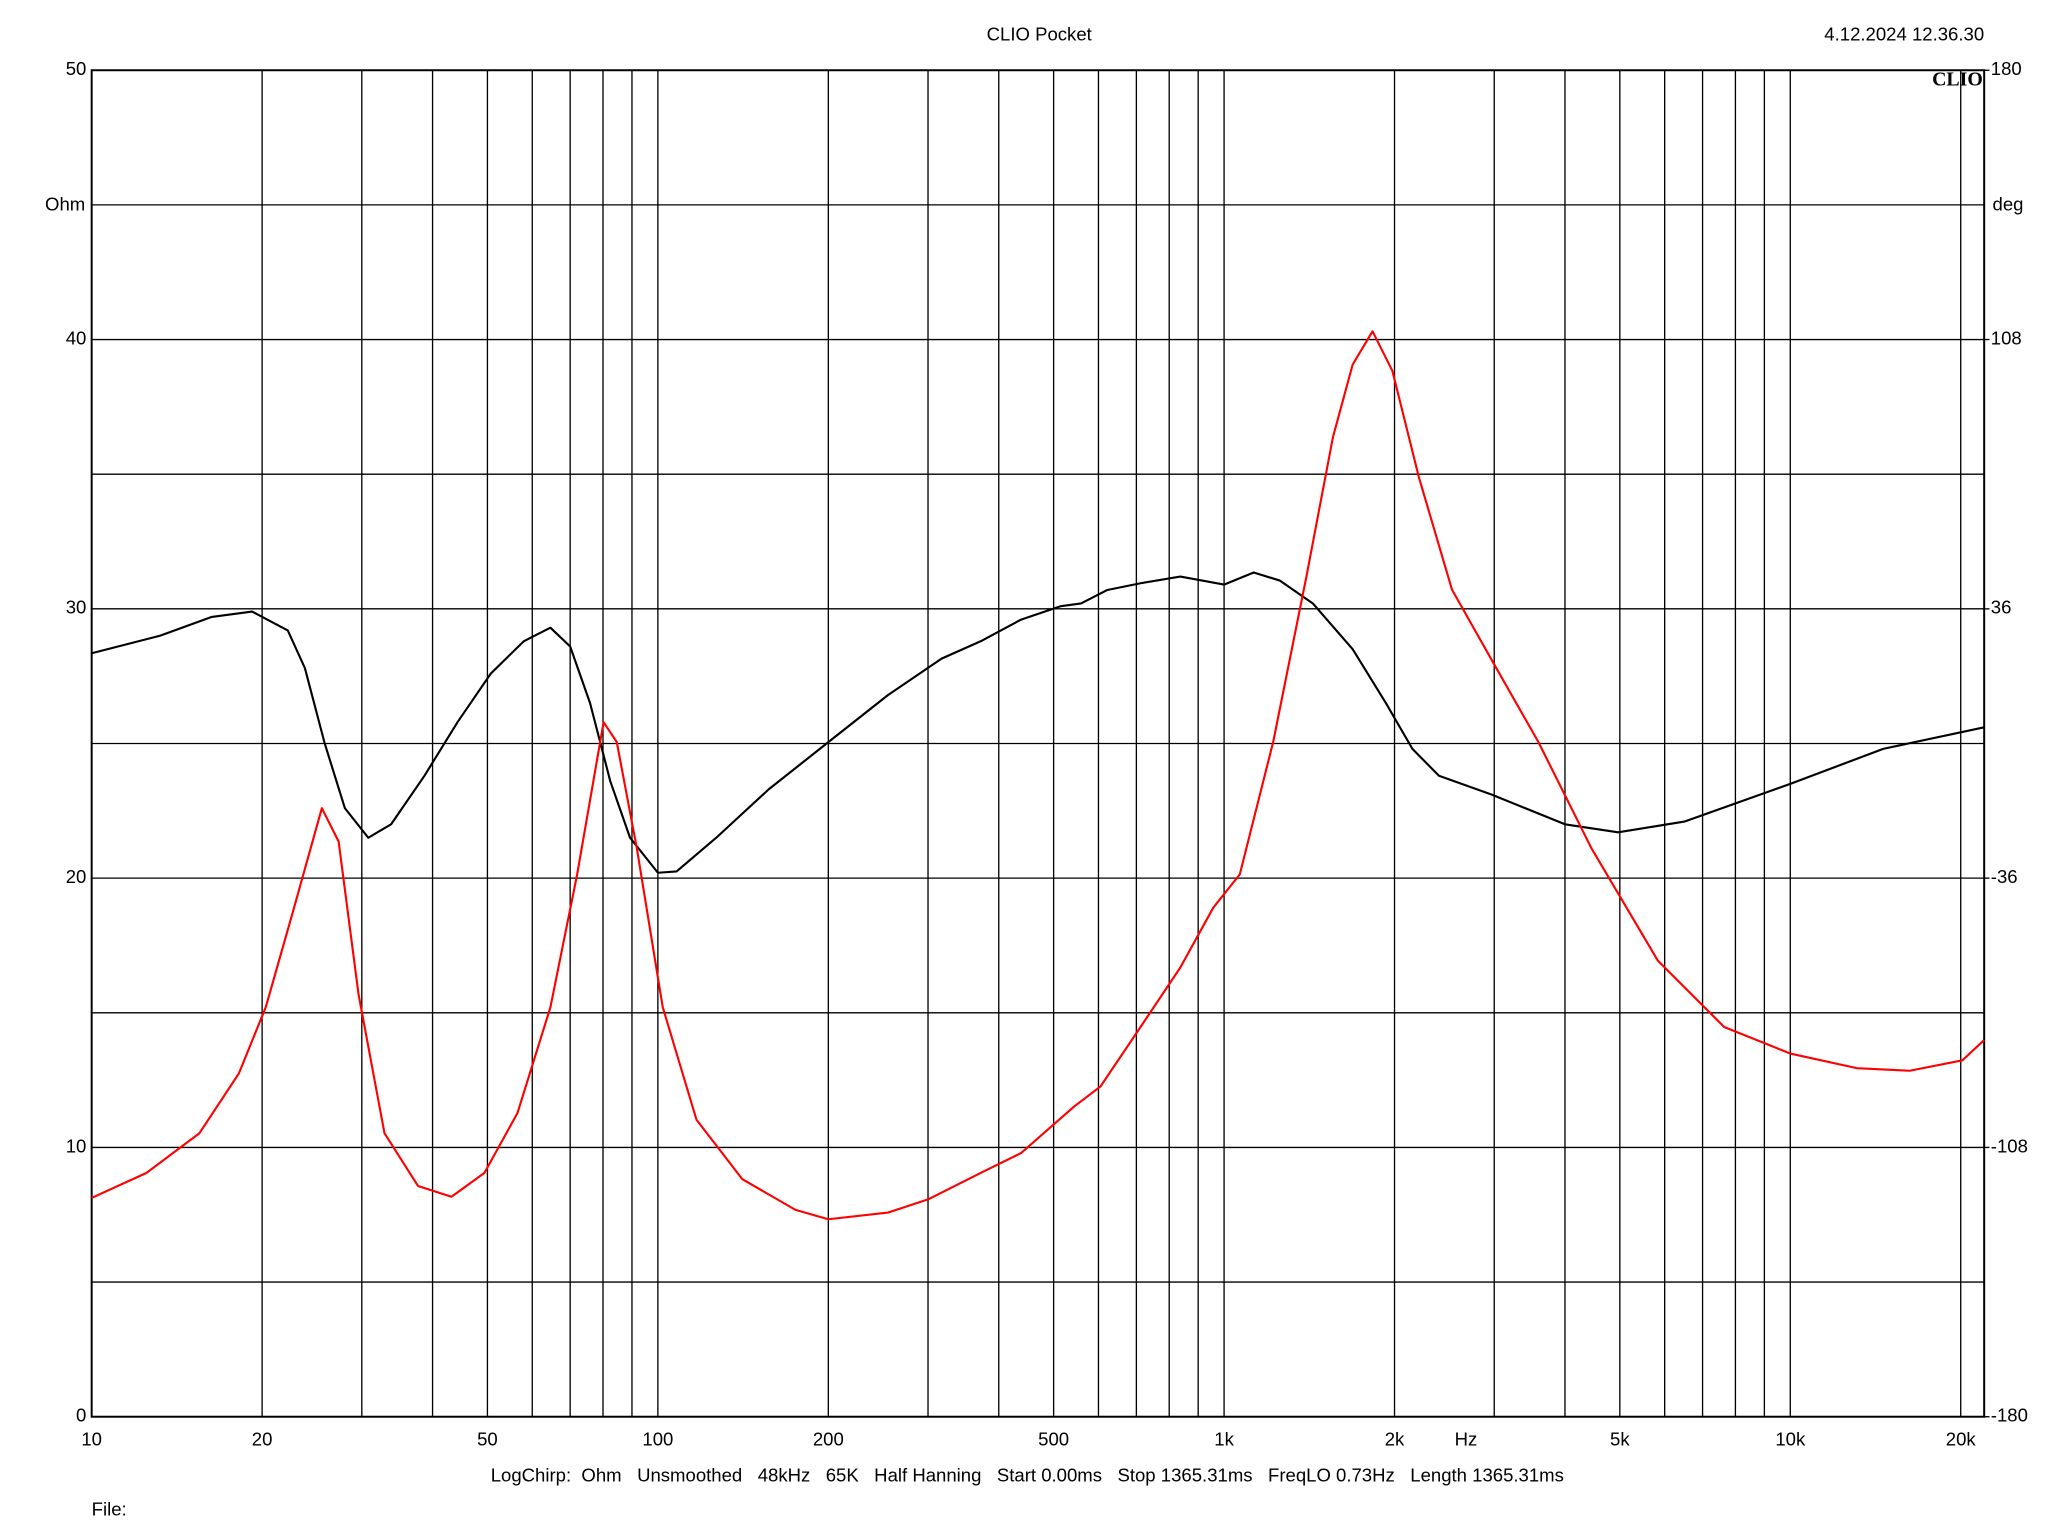  What do you see at coordinates (76, 1145) in the screenshot?
I see `y-tick-label: 10` at bounding box center [76, 1145].